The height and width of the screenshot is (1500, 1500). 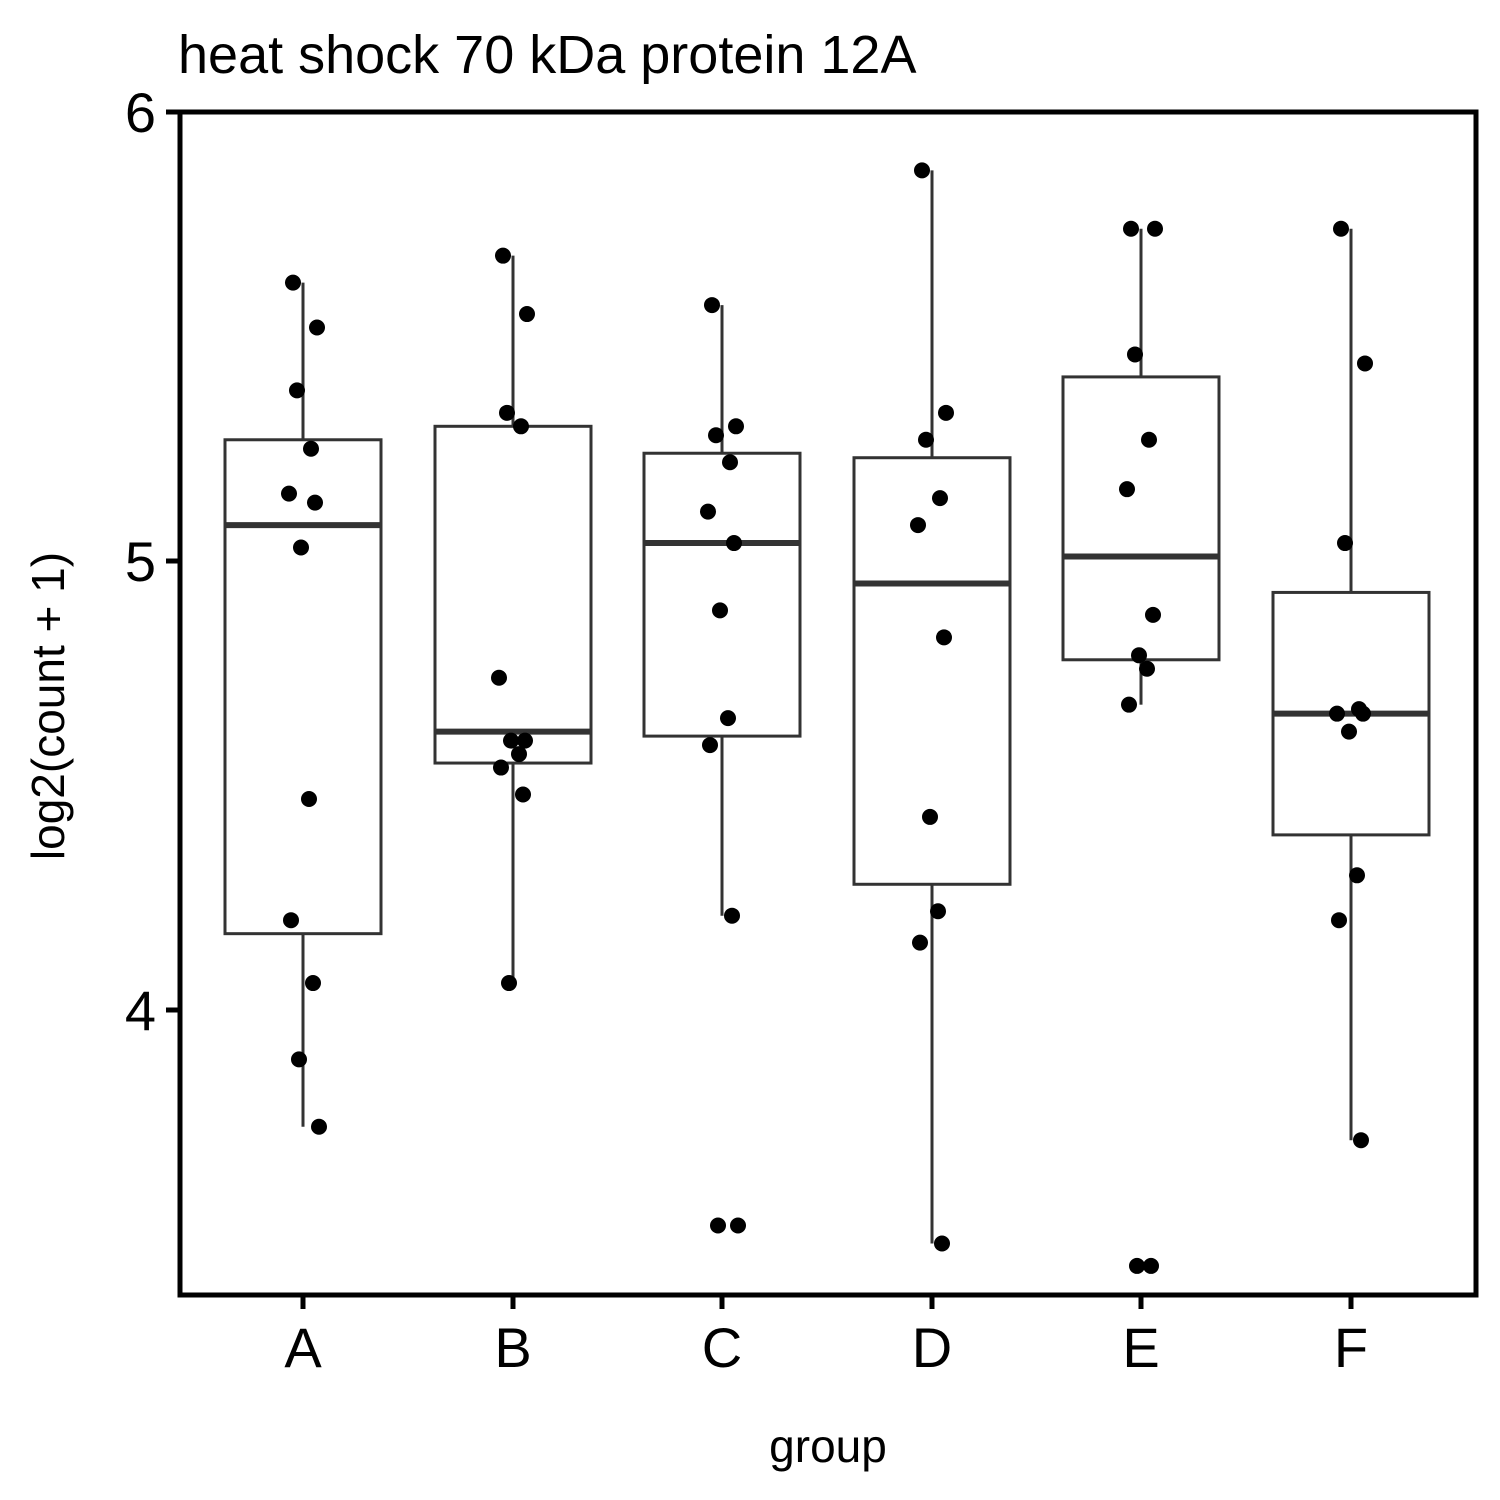 What do you see at coordinates (722, 594) in the screenshot?
I see `box-C` at bounding box center [722, 594].